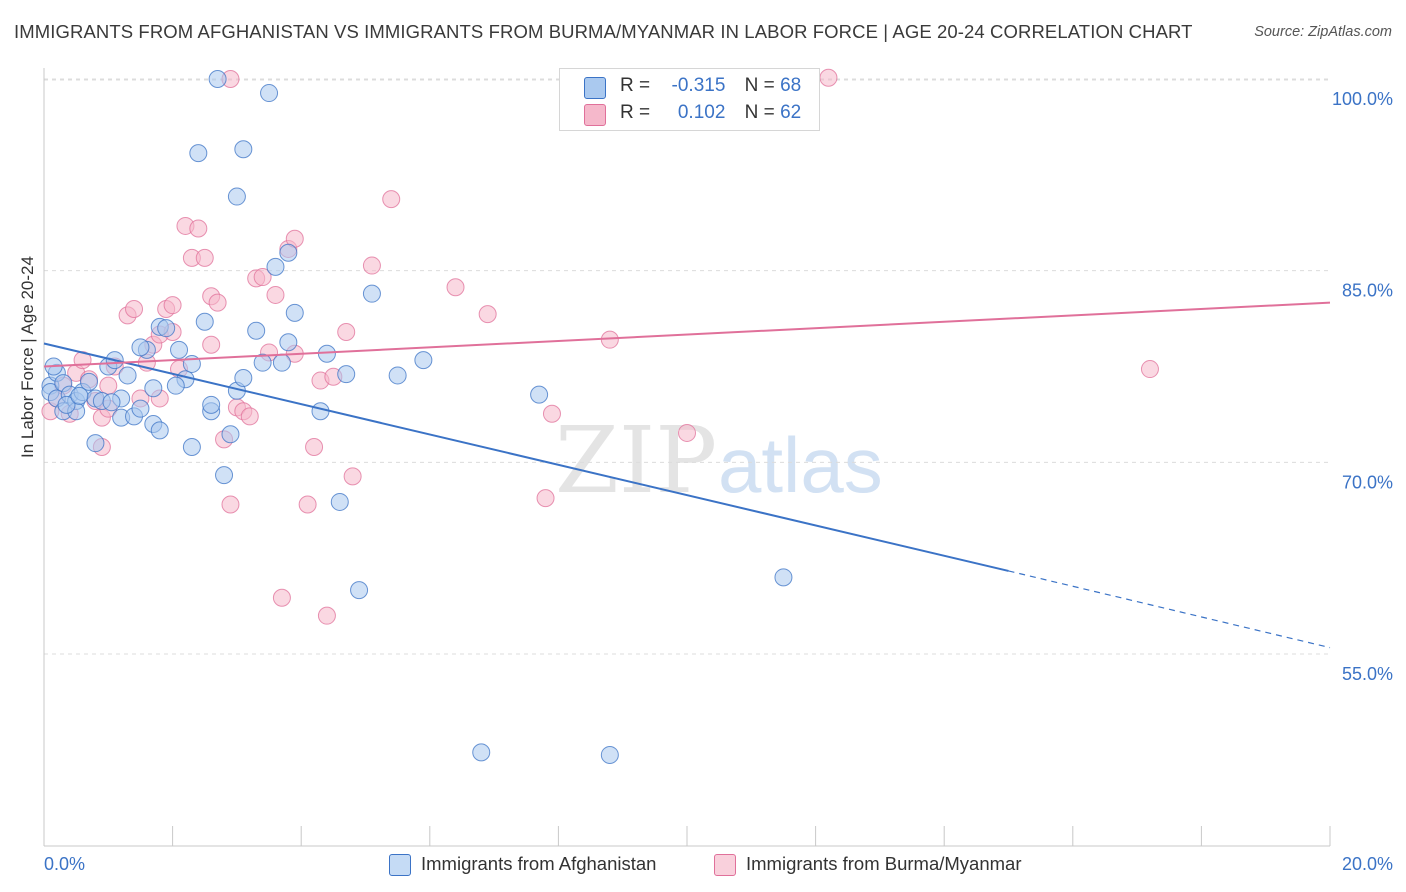 The width and height of the screenshot is (1406, 892). What do you see at coordinates (539, 863) in the screenshot?
I see `bottom-legend-label-afghanistan: Immigrants from Afghanistan` at bounding box center [539, 863].